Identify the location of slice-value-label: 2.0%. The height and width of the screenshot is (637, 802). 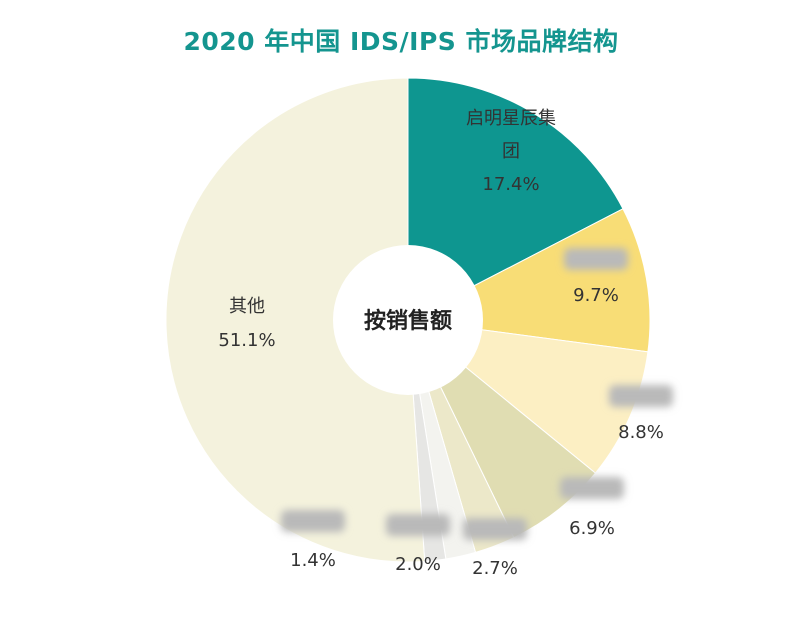
(418, 564).